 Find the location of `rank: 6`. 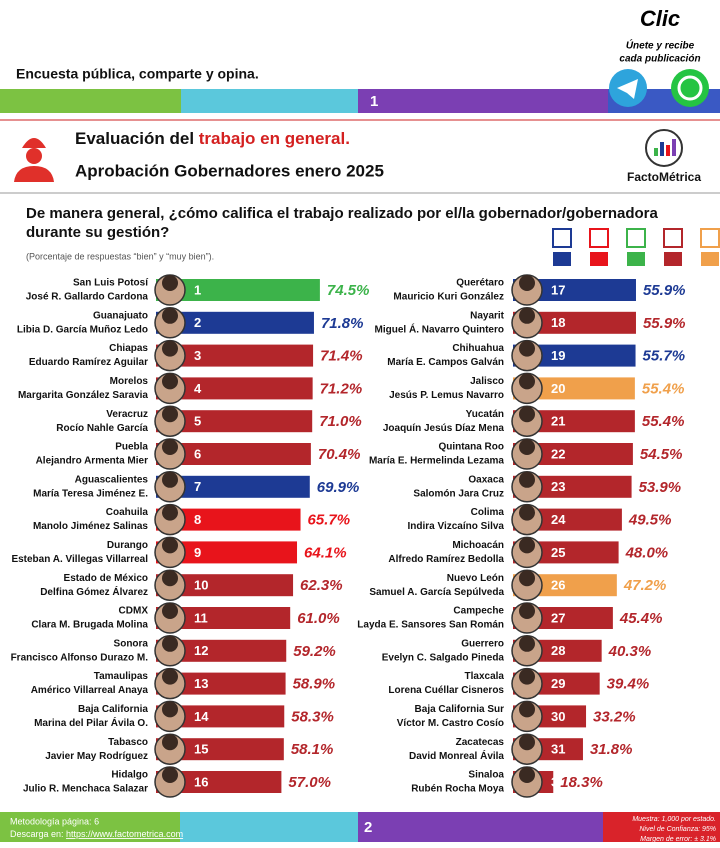

rank: 6 is located at coordinates (197, 453).